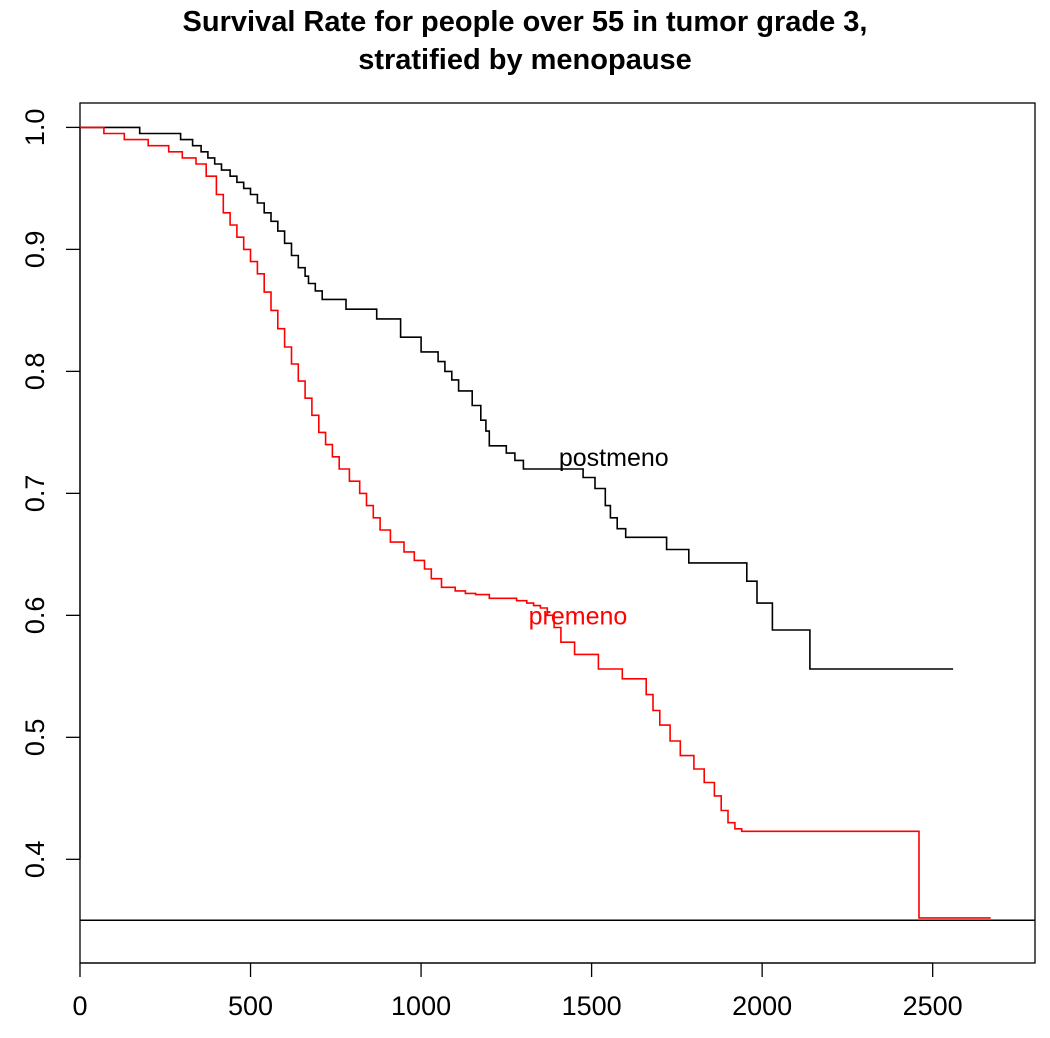 The height and width of the screenshot is (1038, 1050). What do you see at coordinates (578, 616) in the screenshot?
I see `series-label-premeno: premeno` at bounding box center [578, 616].